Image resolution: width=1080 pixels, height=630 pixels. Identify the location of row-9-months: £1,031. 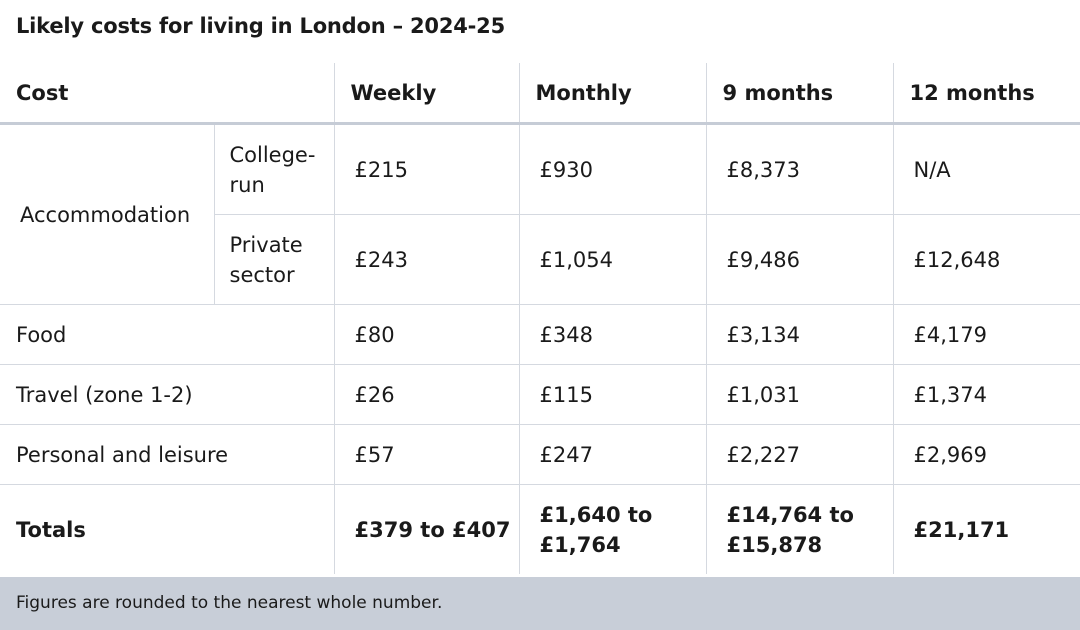
(799, 394).